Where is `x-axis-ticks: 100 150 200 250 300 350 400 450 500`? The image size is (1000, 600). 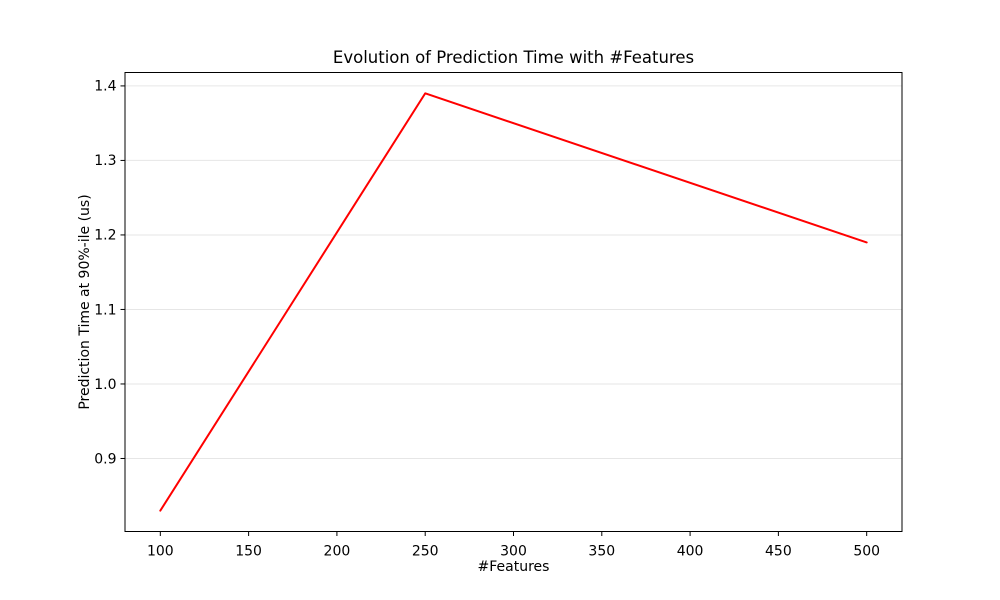 x-axis-ticks: 100 150 200 250 300 350 400 450 500 is located at coordinates (513, 545).